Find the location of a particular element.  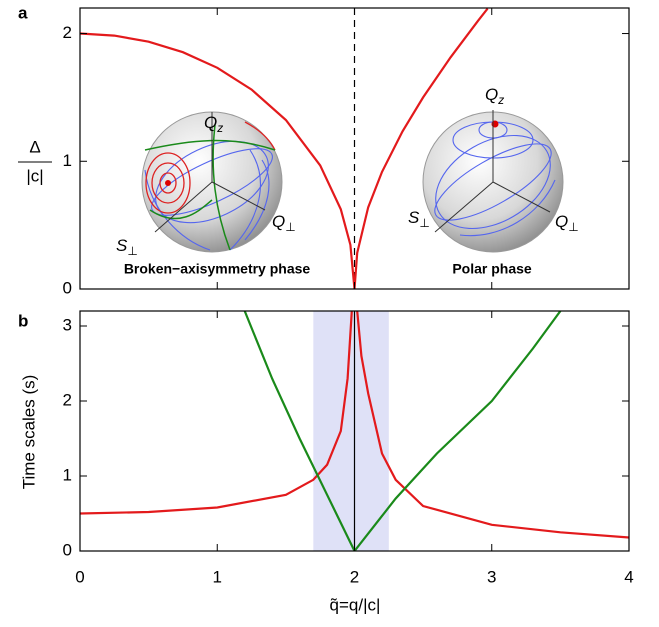

y-axis-label: Δ is located at coordinates (34, 146).